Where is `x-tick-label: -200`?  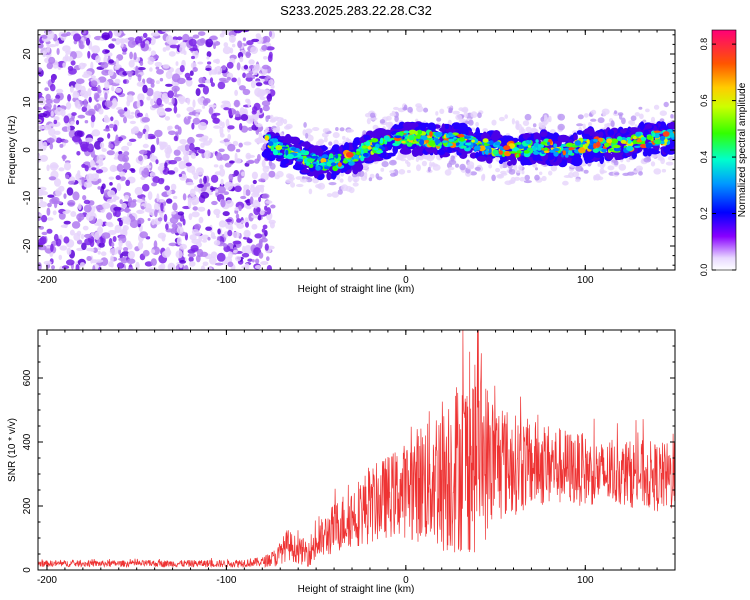 x-tick-label: -200 is located at coordinates (47, 280).